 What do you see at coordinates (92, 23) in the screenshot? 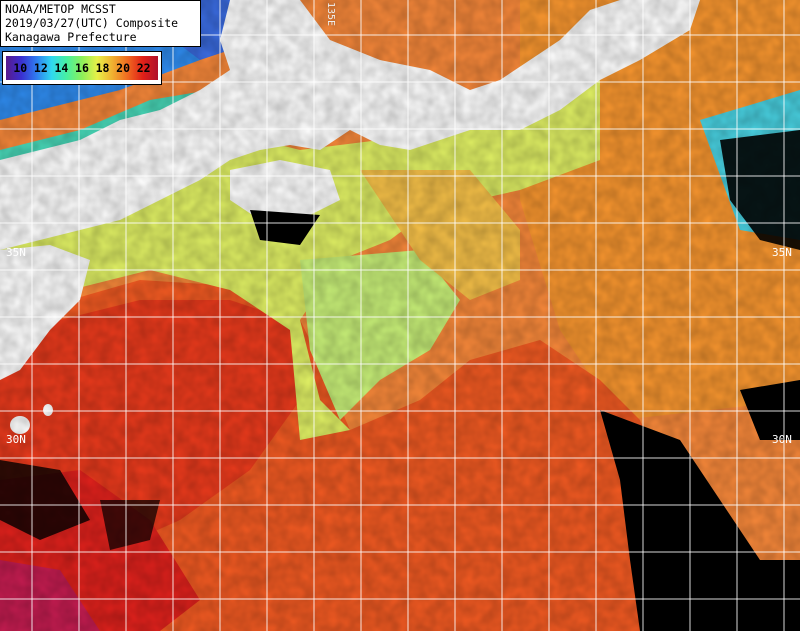
I see `title-line-date: 2019/03/27(UTC) Composite` at bounding box center [92, 23].